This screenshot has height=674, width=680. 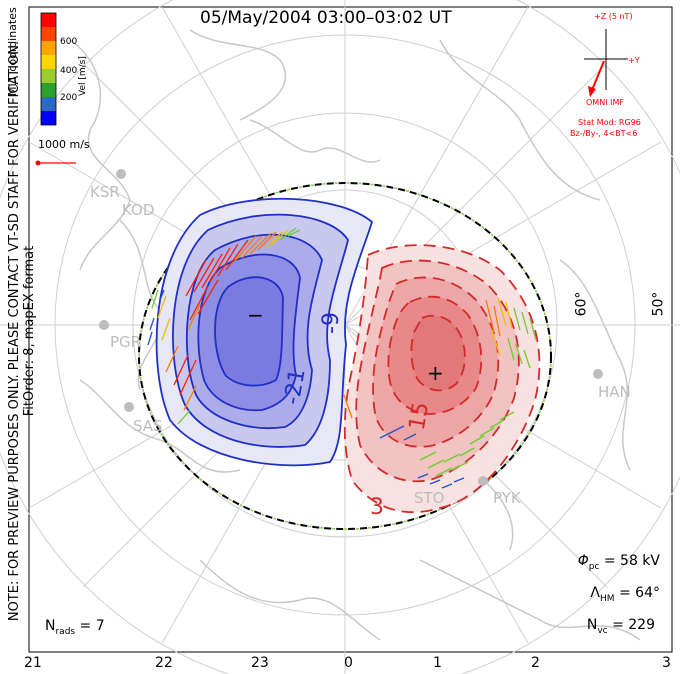 I want to click on contour-label-9: -9, so click(x=331, y=323).